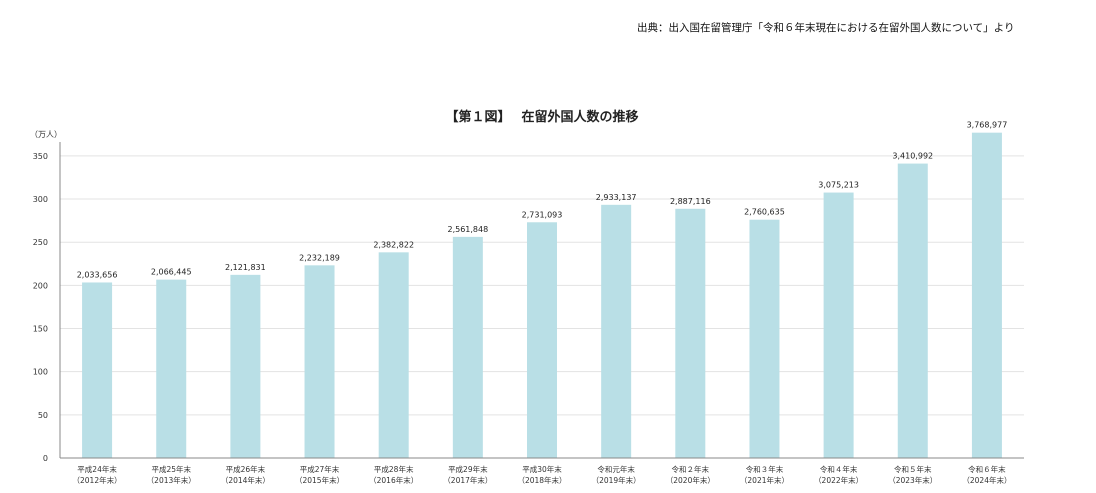  What do you see at coordinates (245, 480) in the screenshot?
I see `category-year-label: （2014年末）` at bounding box center [245, 480].